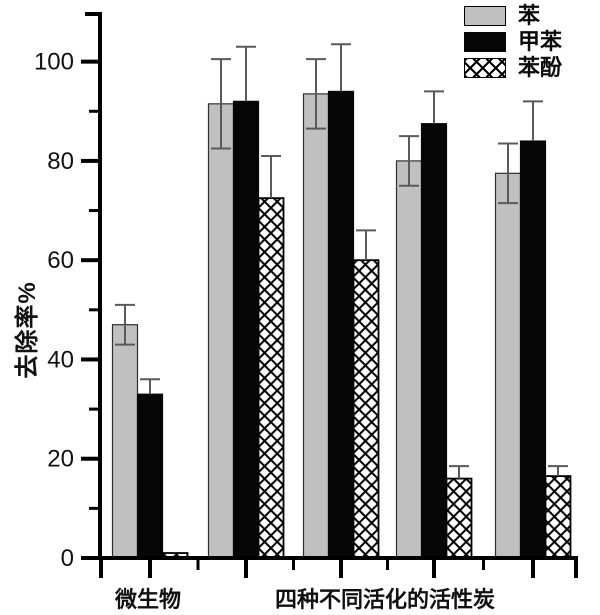  I want to click on x-axis-label-activated-carbon: 四种不同活化的活性炭, so click(385, 599).